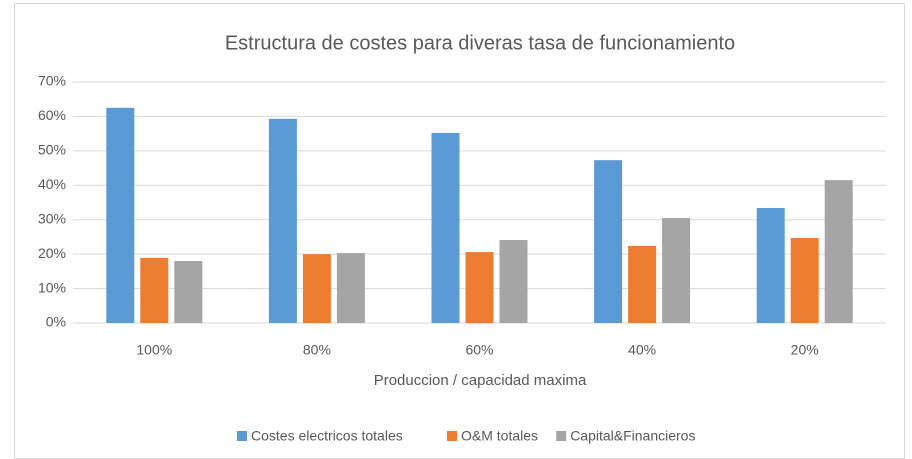  What do you see at coordinates (805, 350) in the screenshot?
I see `x-tick-label: 20%` at bounding box center [805, 350].